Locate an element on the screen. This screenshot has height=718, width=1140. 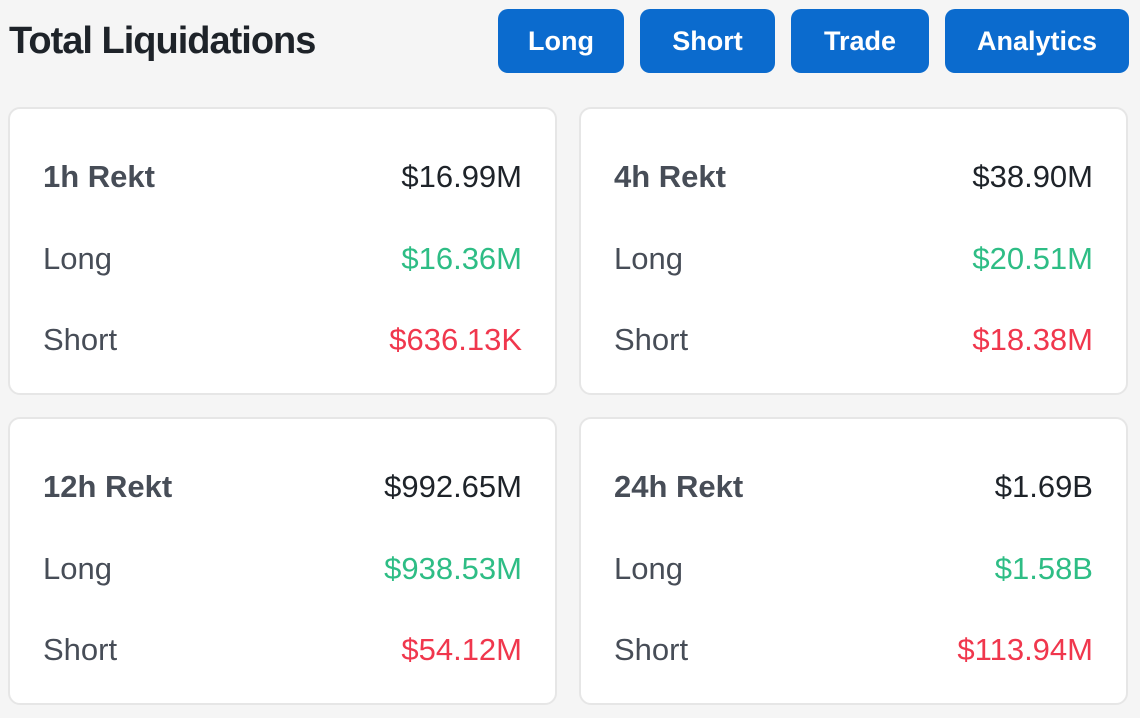
short-value: $113.94M is located at coordinates (1025, 649).